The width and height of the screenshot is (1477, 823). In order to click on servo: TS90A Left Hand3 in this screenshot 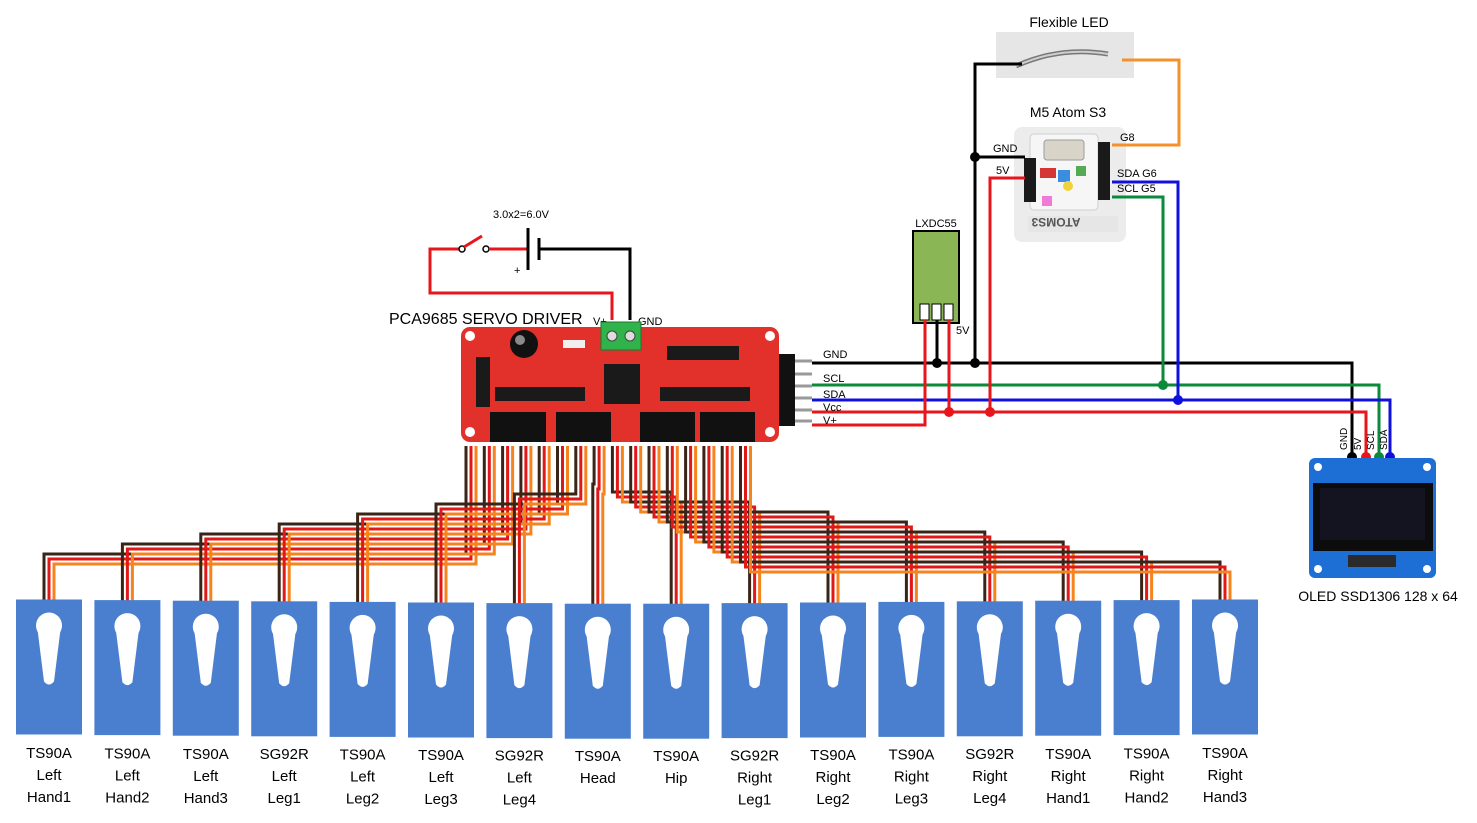, I will do `click(205, 703)`.